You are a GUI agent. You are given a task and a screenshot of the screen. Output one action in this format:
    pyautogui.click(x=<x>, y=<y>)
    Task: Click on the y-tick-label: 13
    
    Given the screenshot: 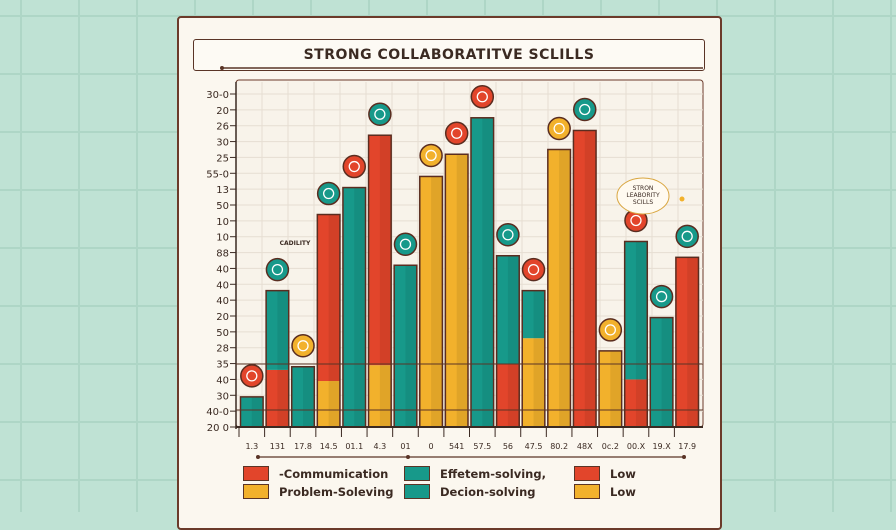 What is the action you would take?
    pyautogui.click(x=222, y=190)
    